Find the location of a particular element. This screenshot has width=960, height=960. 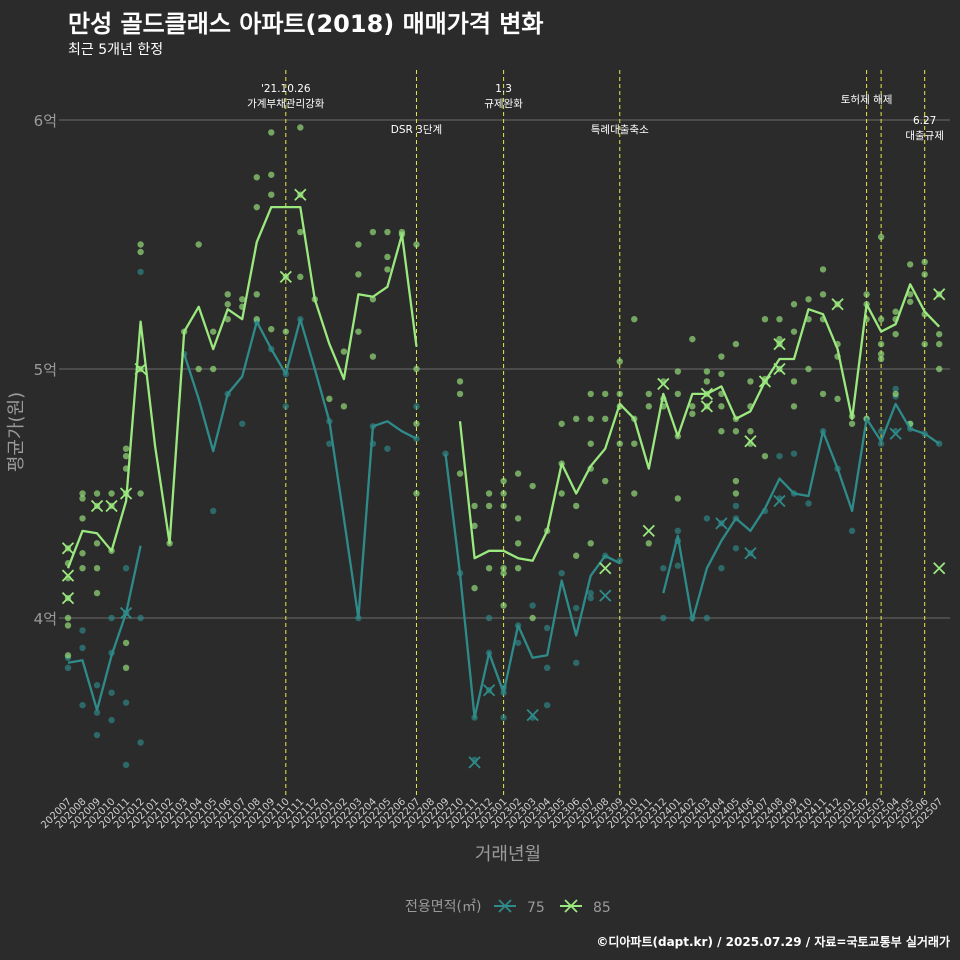

legend-label-85: 85 is located at coordinates (602, 908).